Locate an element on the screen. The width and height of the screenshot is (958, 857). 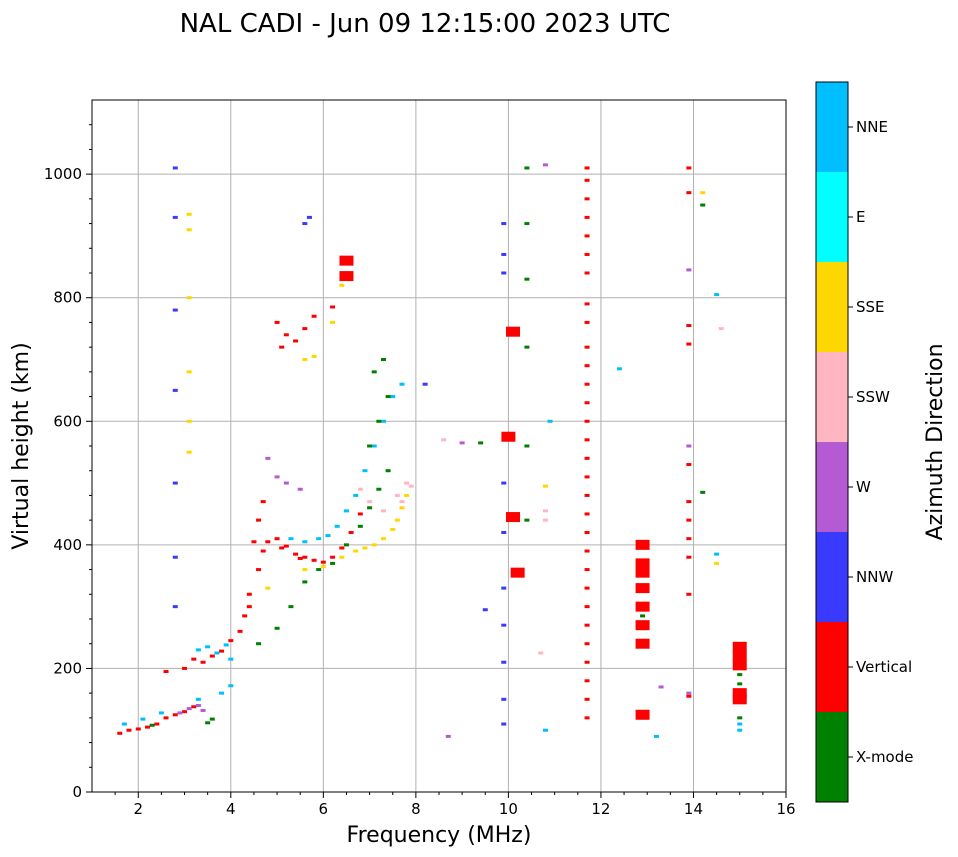
colorbar-label: X-mode is located at coordinates (884, 757).